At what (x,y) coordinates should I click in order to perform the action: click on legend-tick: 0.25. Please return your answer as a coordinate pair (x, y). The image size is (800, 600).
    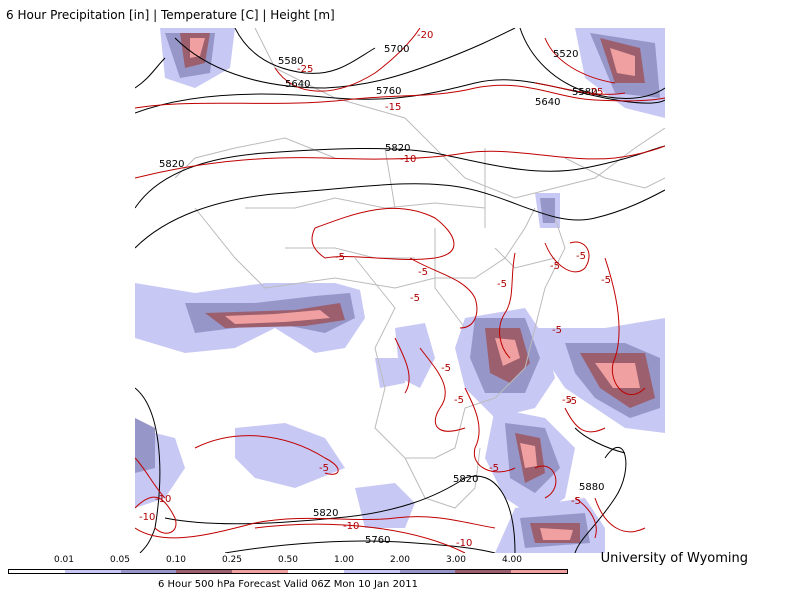
    Looking at the image, I should click on (232, 560).